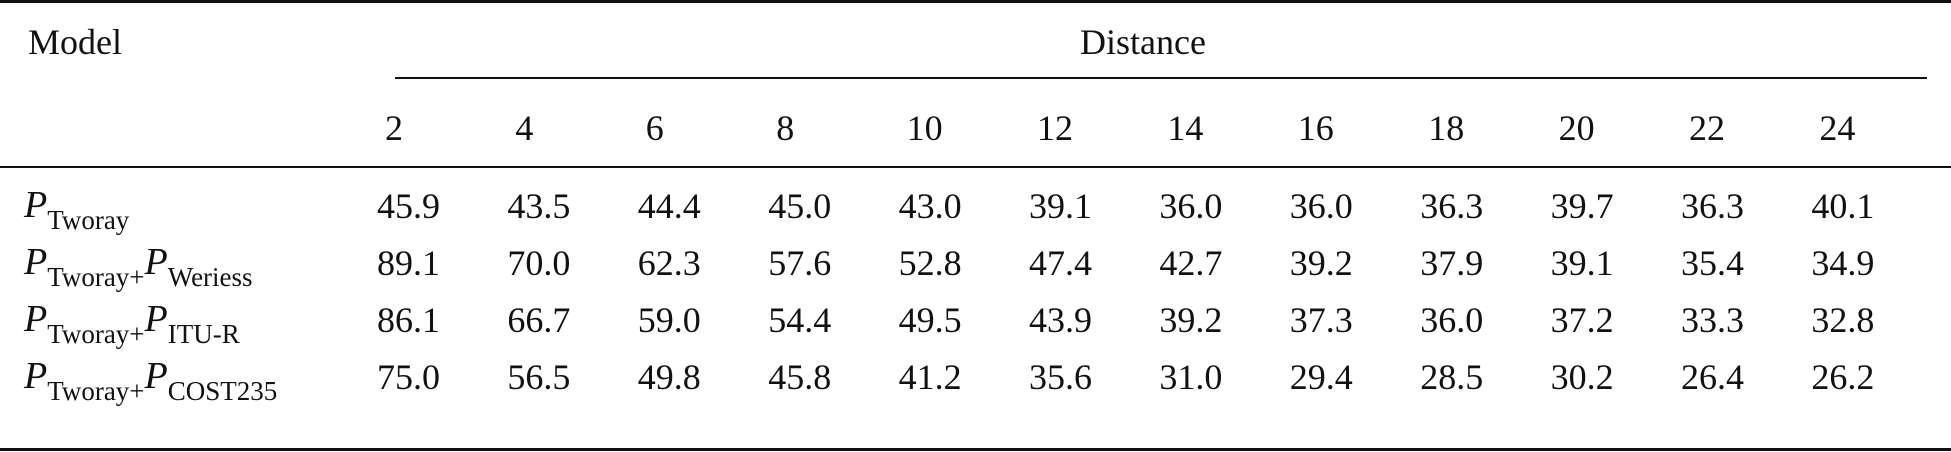 Image resolution: width=1951 pixels, height=452 pixels. Describe the element at coordinates (1582, 320) in the screenshot. I see `value-cell: 37.2` at that location.